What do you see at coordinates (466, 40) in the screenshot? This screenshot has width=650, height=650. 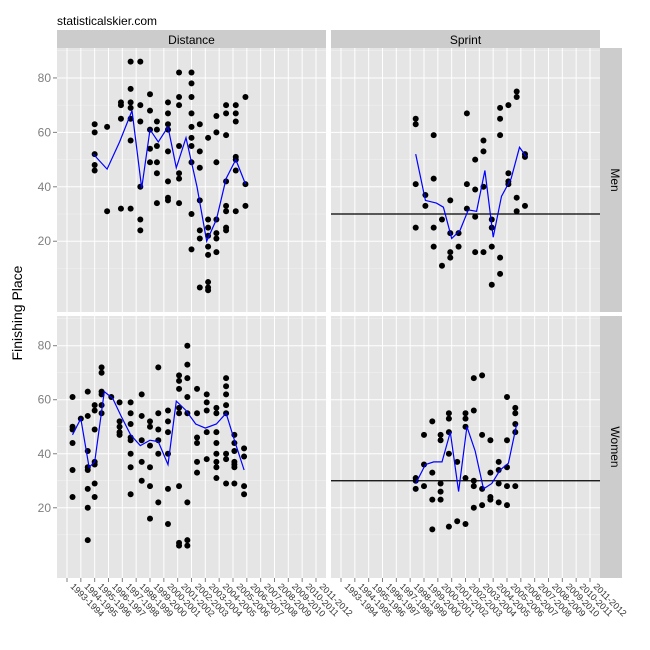 I see `facet-label-sprint: Sprint` at bounding box center [466, 40].